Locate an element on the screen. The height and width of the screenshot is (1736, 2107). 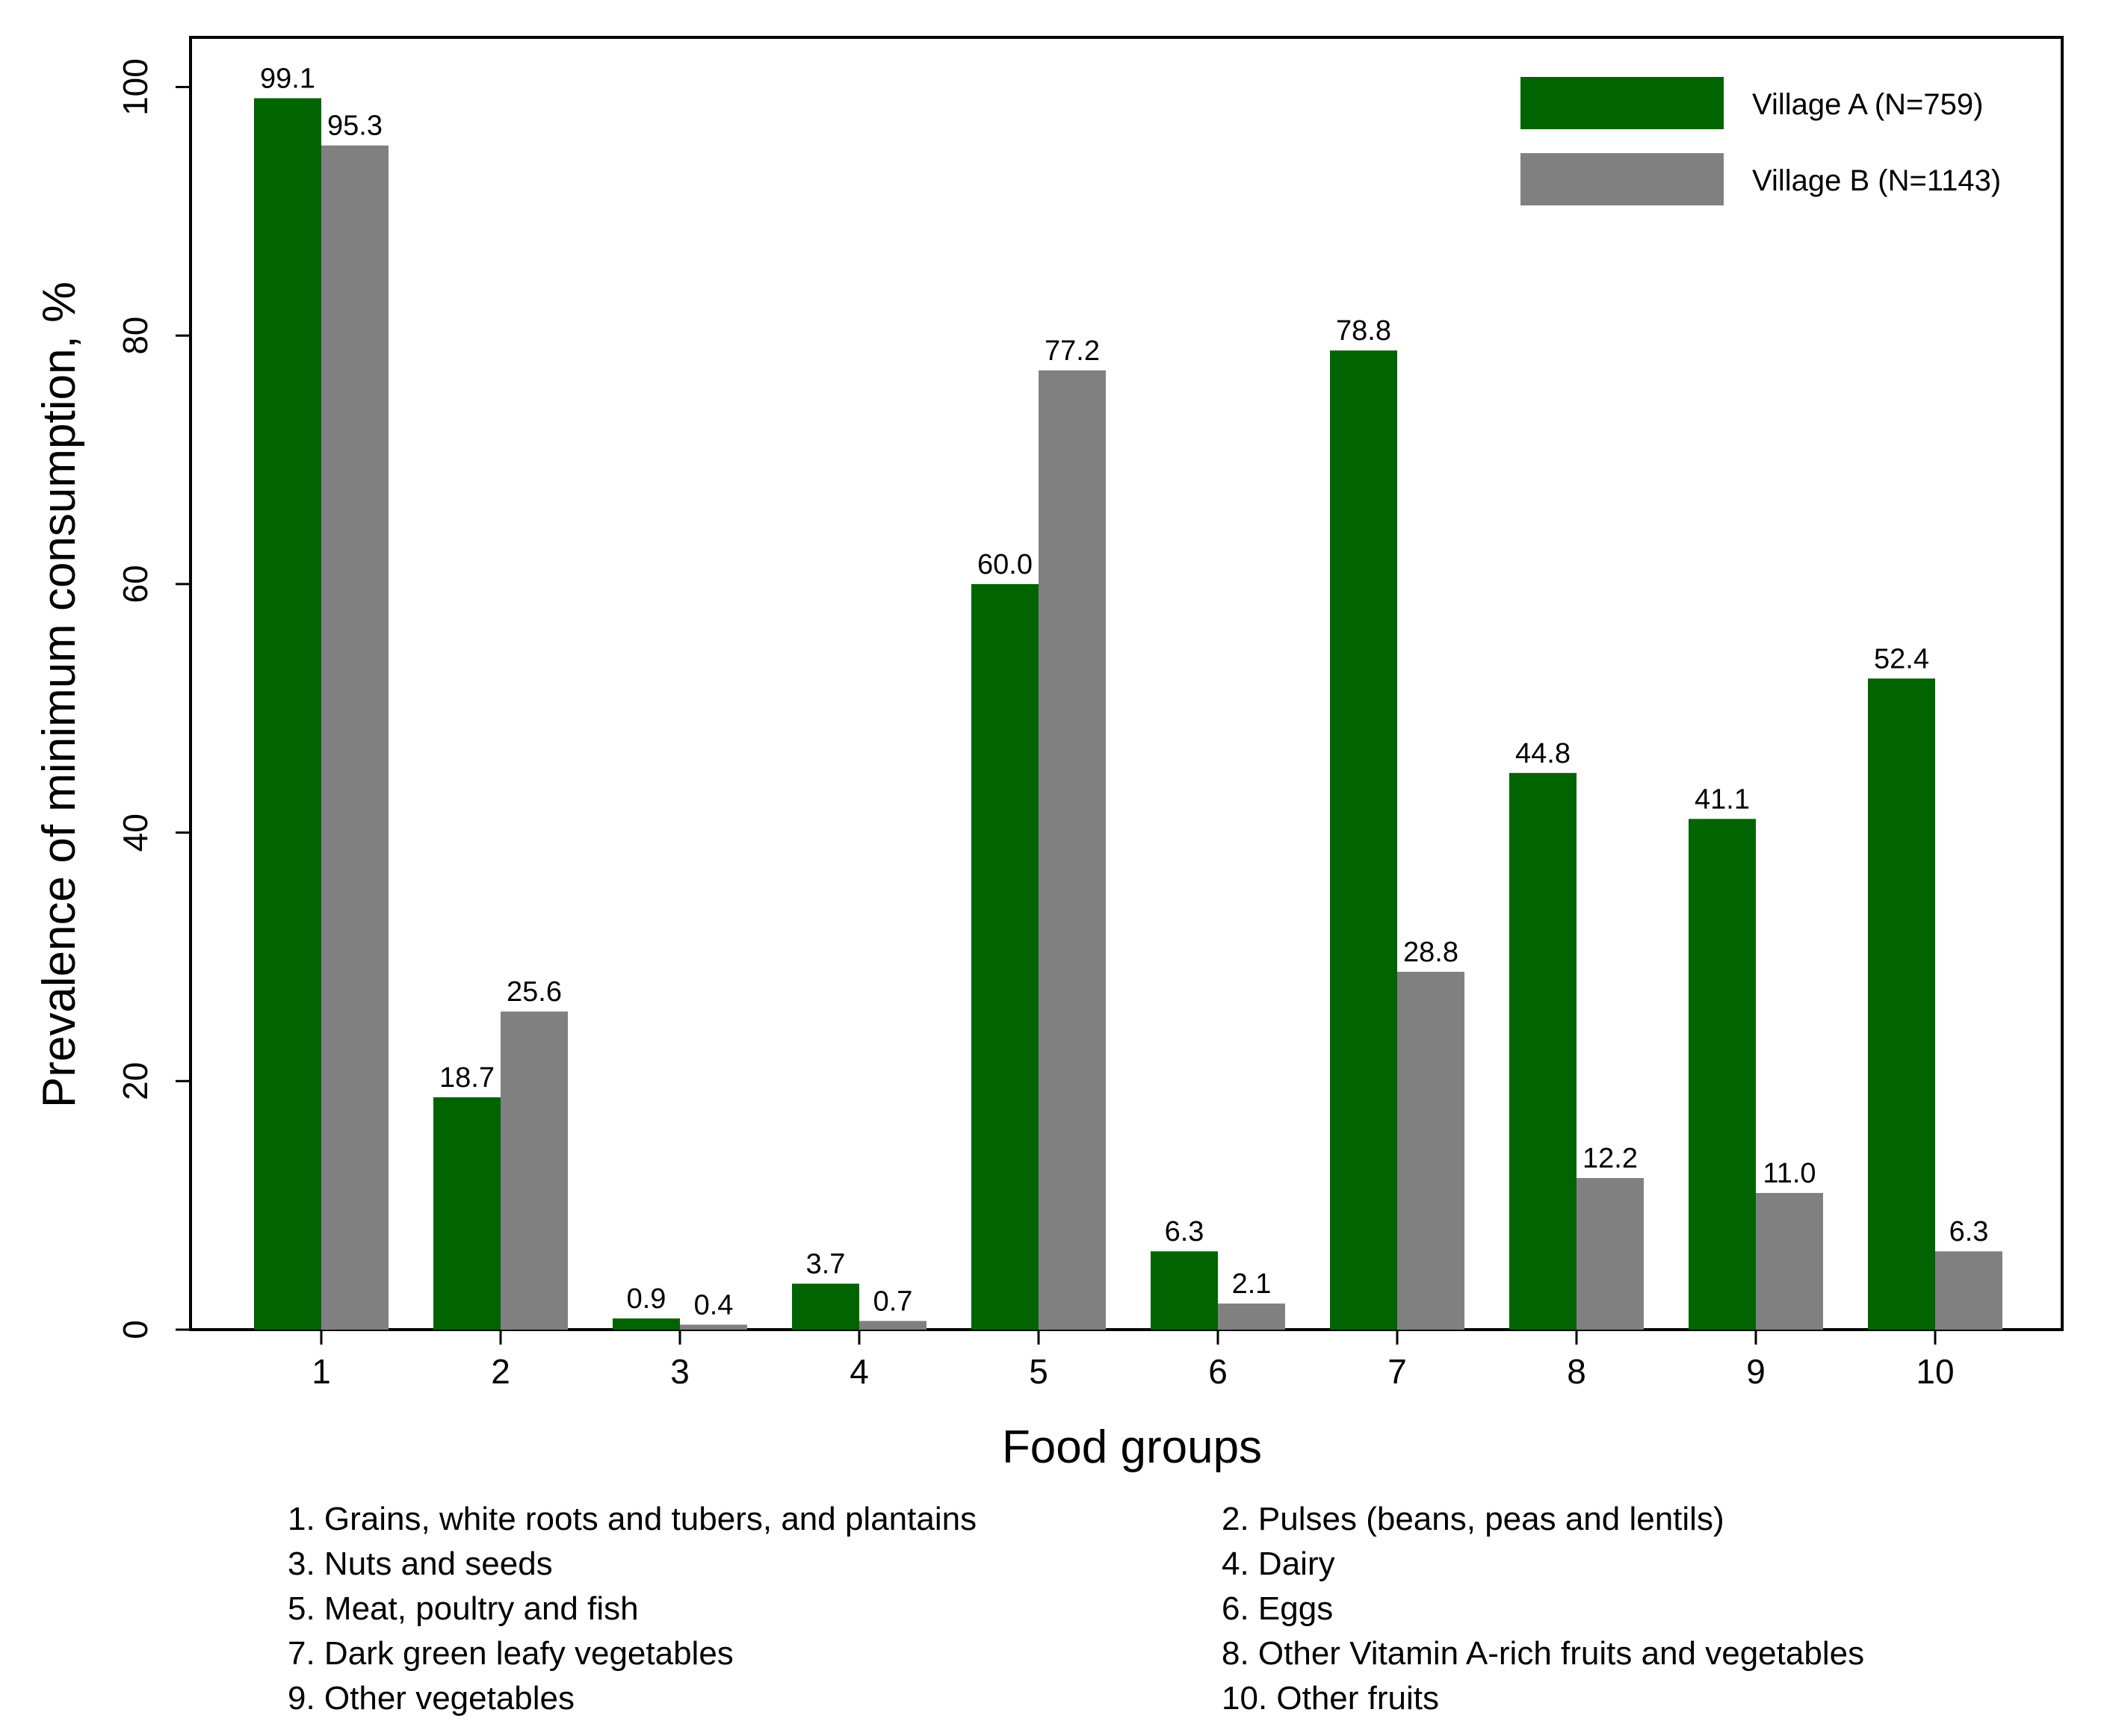
bar-series2-cat6 is located at coordinates (1252, 1316).